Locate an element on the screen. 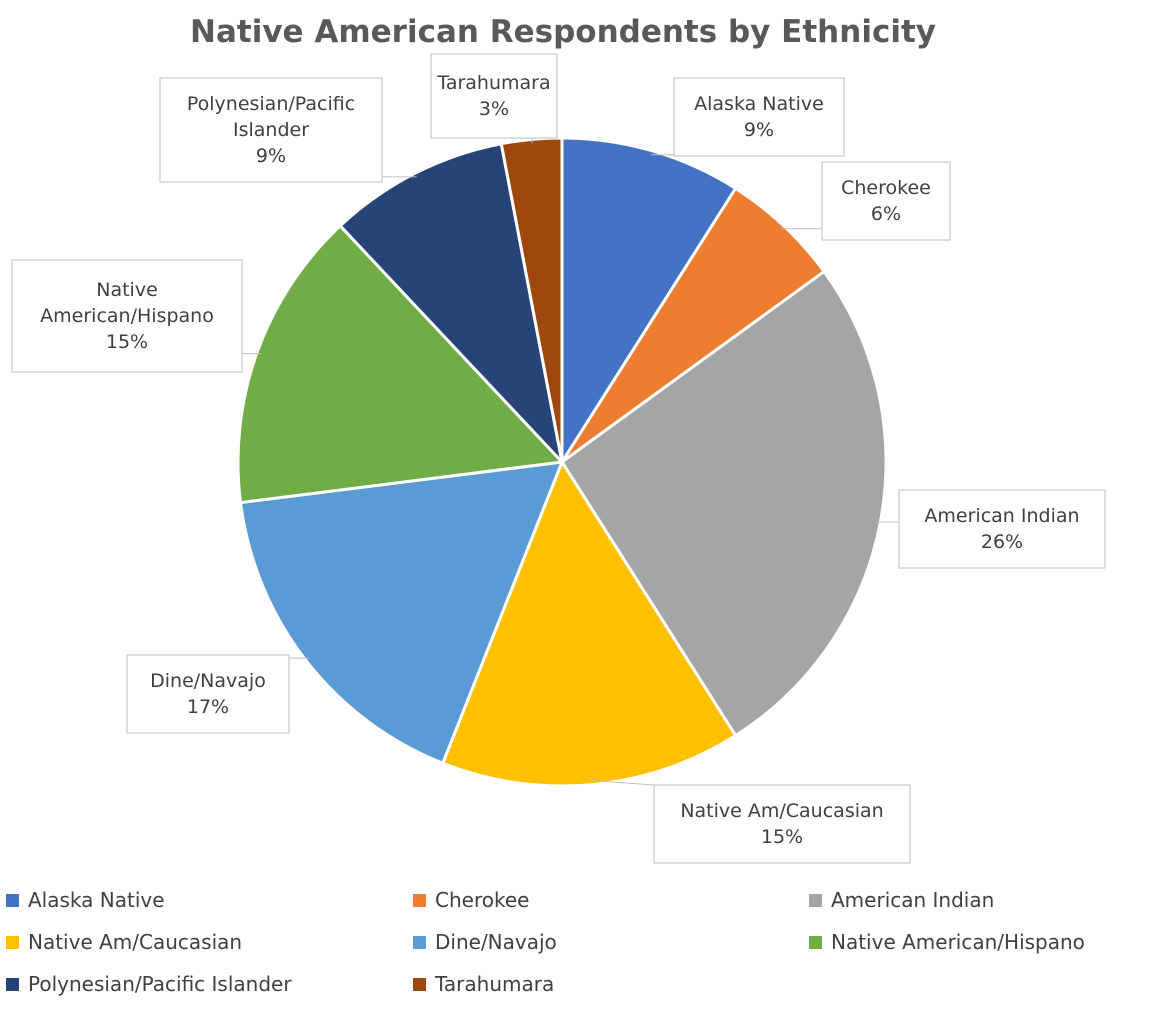  legend-item-dine-navajo: Dine/Navajo is located at coordinates (485, 942).